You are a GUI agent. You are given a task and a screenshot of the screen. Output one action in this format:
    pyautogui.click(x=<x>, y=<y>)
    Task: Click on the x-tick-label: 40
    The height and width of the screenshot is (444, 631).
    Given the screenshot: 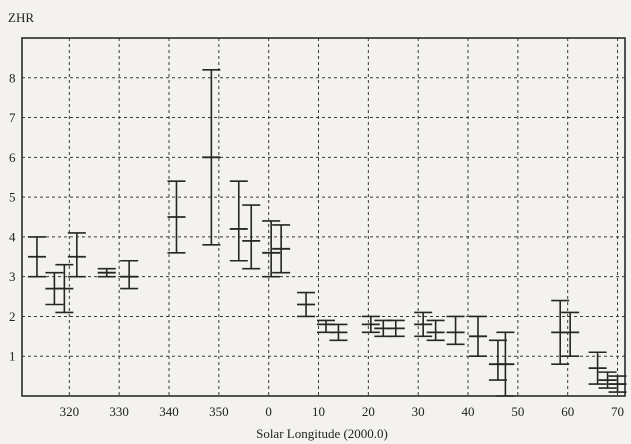 What is the action you would take?
    pyautogui.click(x=468, y=411)
    